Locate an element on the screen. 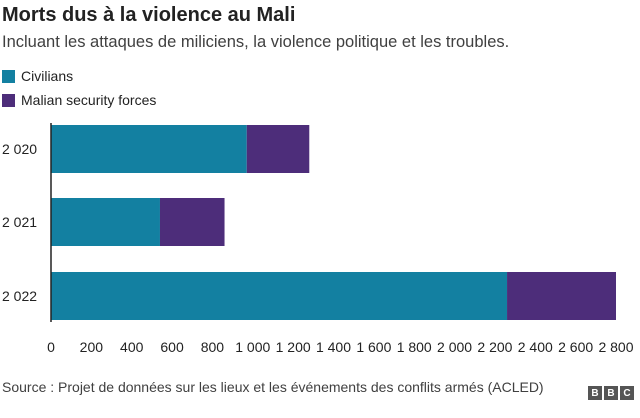 The width and height of the screenshot is (640, 418). y-tick-label: 2 021 is located at coordinates (19, 222).